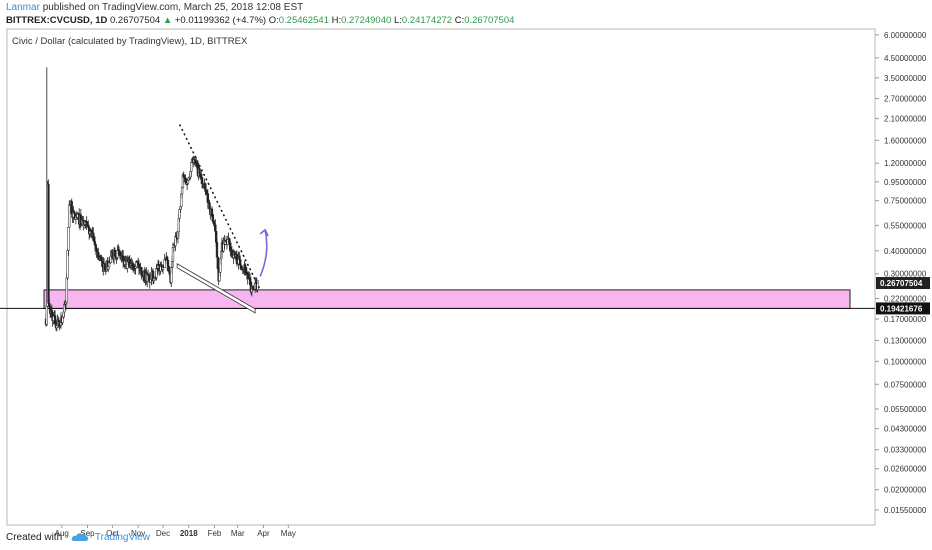  What do you see at coordinates (905, 361) in the screenshot?
I see `y-tick-label: 0.10000000` at bounding box center [905, 361].